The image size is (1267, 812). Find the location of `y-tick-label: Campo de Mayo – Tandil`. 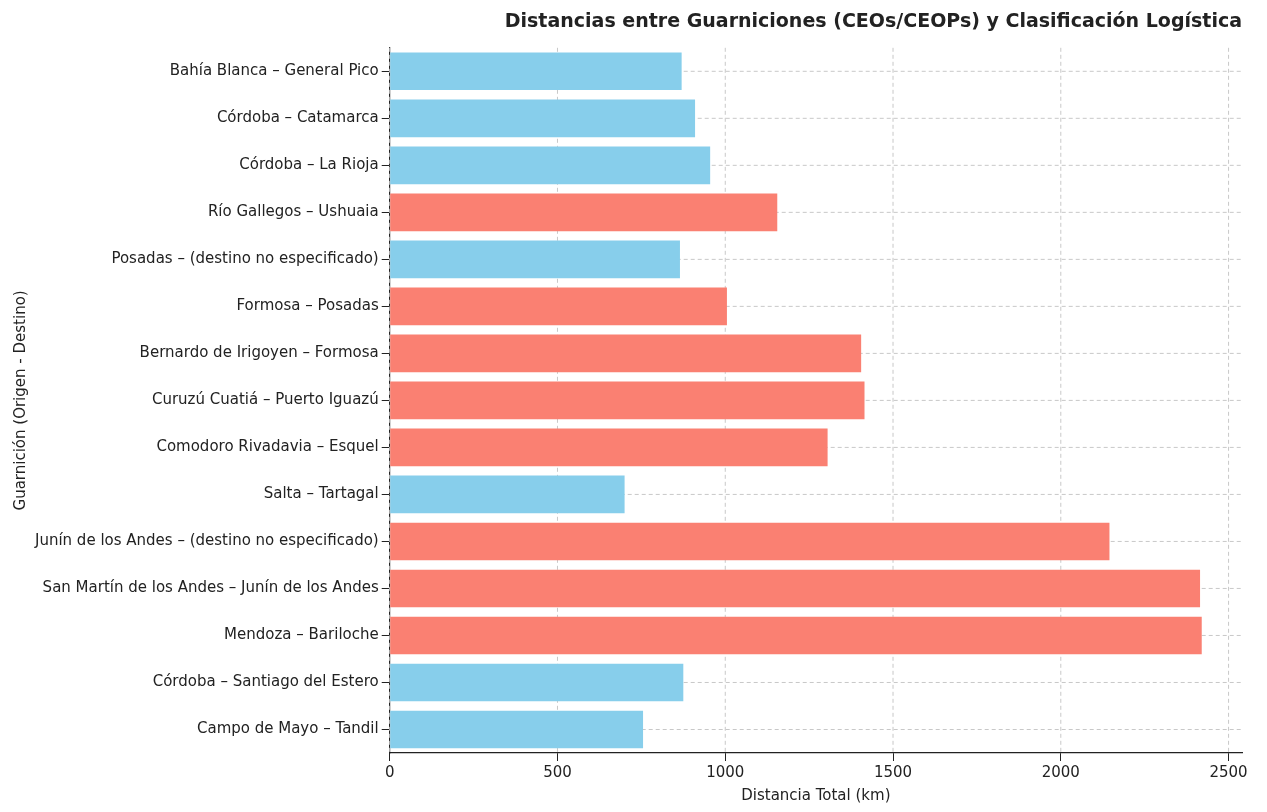

y-tick-label: Campo de Mayo – Tandil is located at coordinates (287, 728).